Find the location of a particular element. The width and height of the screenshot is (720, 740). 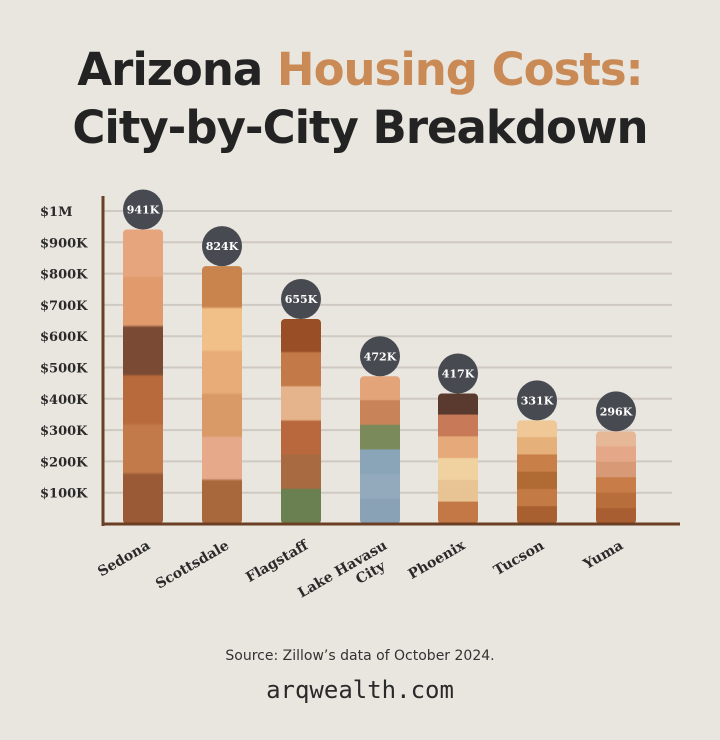

chart-title-line2: City-by-City Breakdown is located at coordinates (360, 127).